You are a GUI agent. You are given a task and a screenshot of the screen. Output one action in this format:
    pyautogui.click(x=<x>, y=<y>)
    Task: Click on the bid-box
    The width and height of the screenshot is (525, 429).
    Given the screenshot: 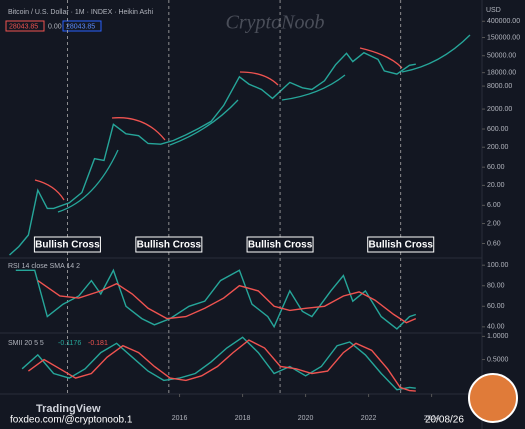 What is the action you would take?
    pyautogui.click(x=25, y=26)
    